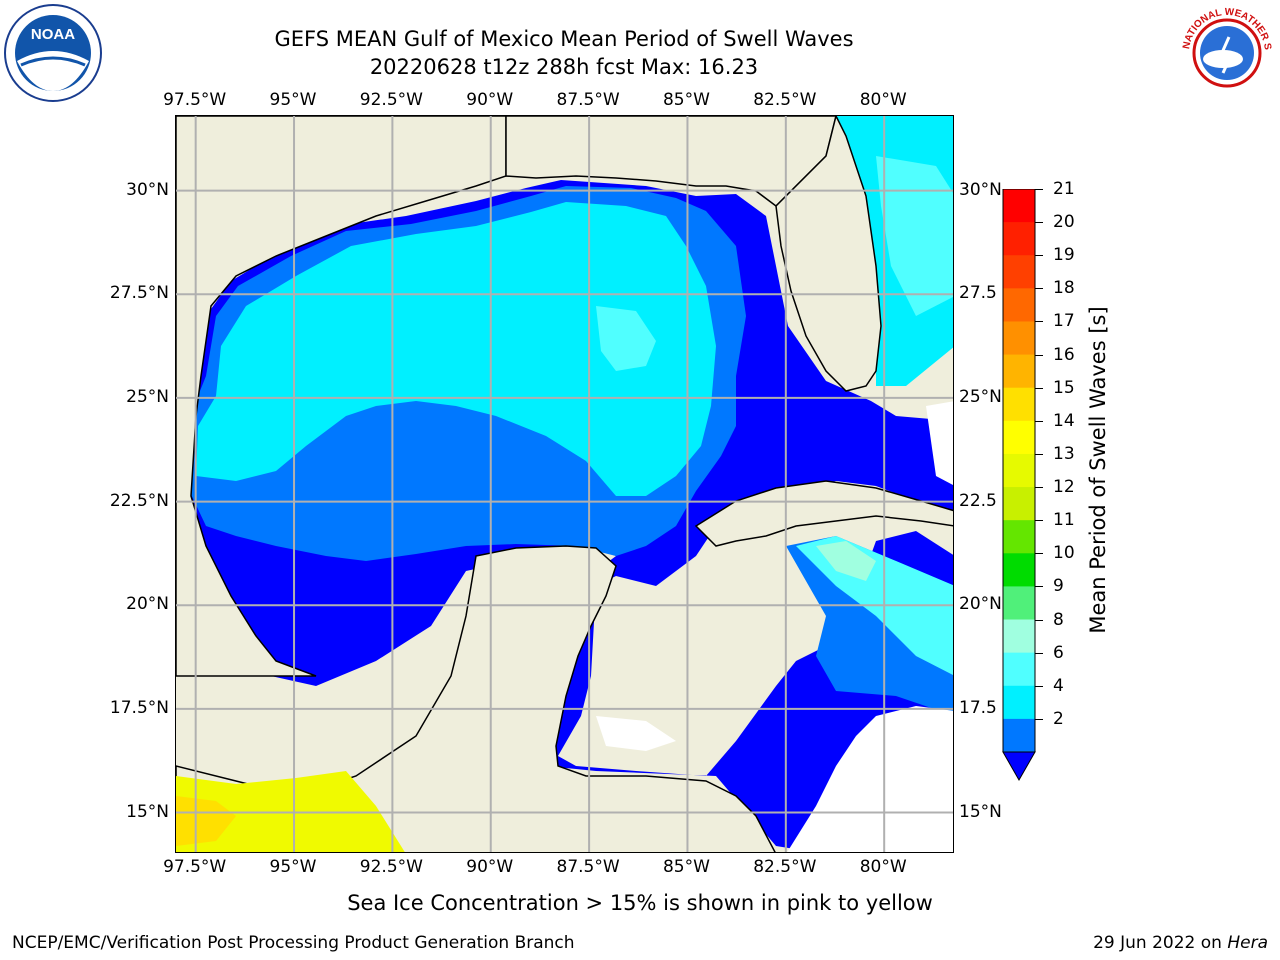  I want to click on atlantic-field-8s, so click(914, 236).